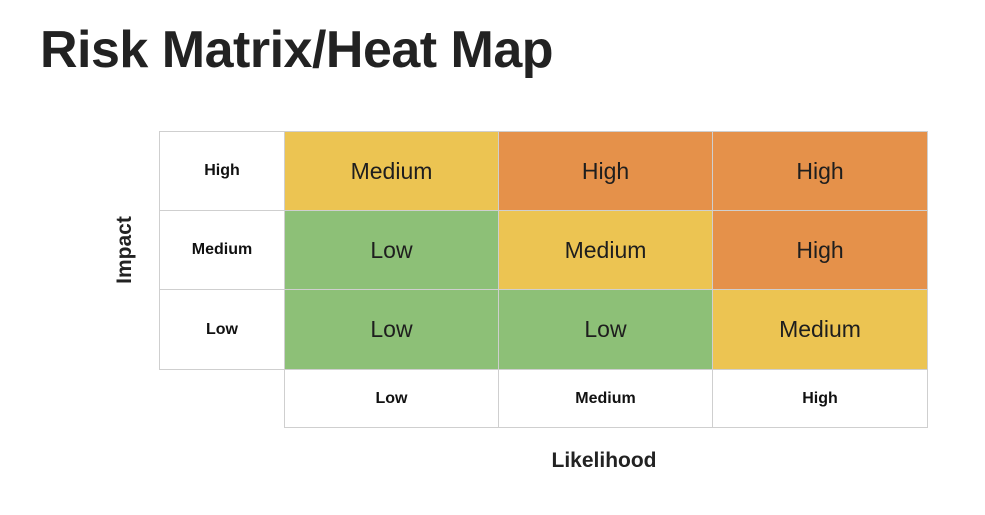 The image size is (985, 515). Describe the element at coordinates (391, 398) in the screenshot. I see `likelihood-label-low: Low` at that location.